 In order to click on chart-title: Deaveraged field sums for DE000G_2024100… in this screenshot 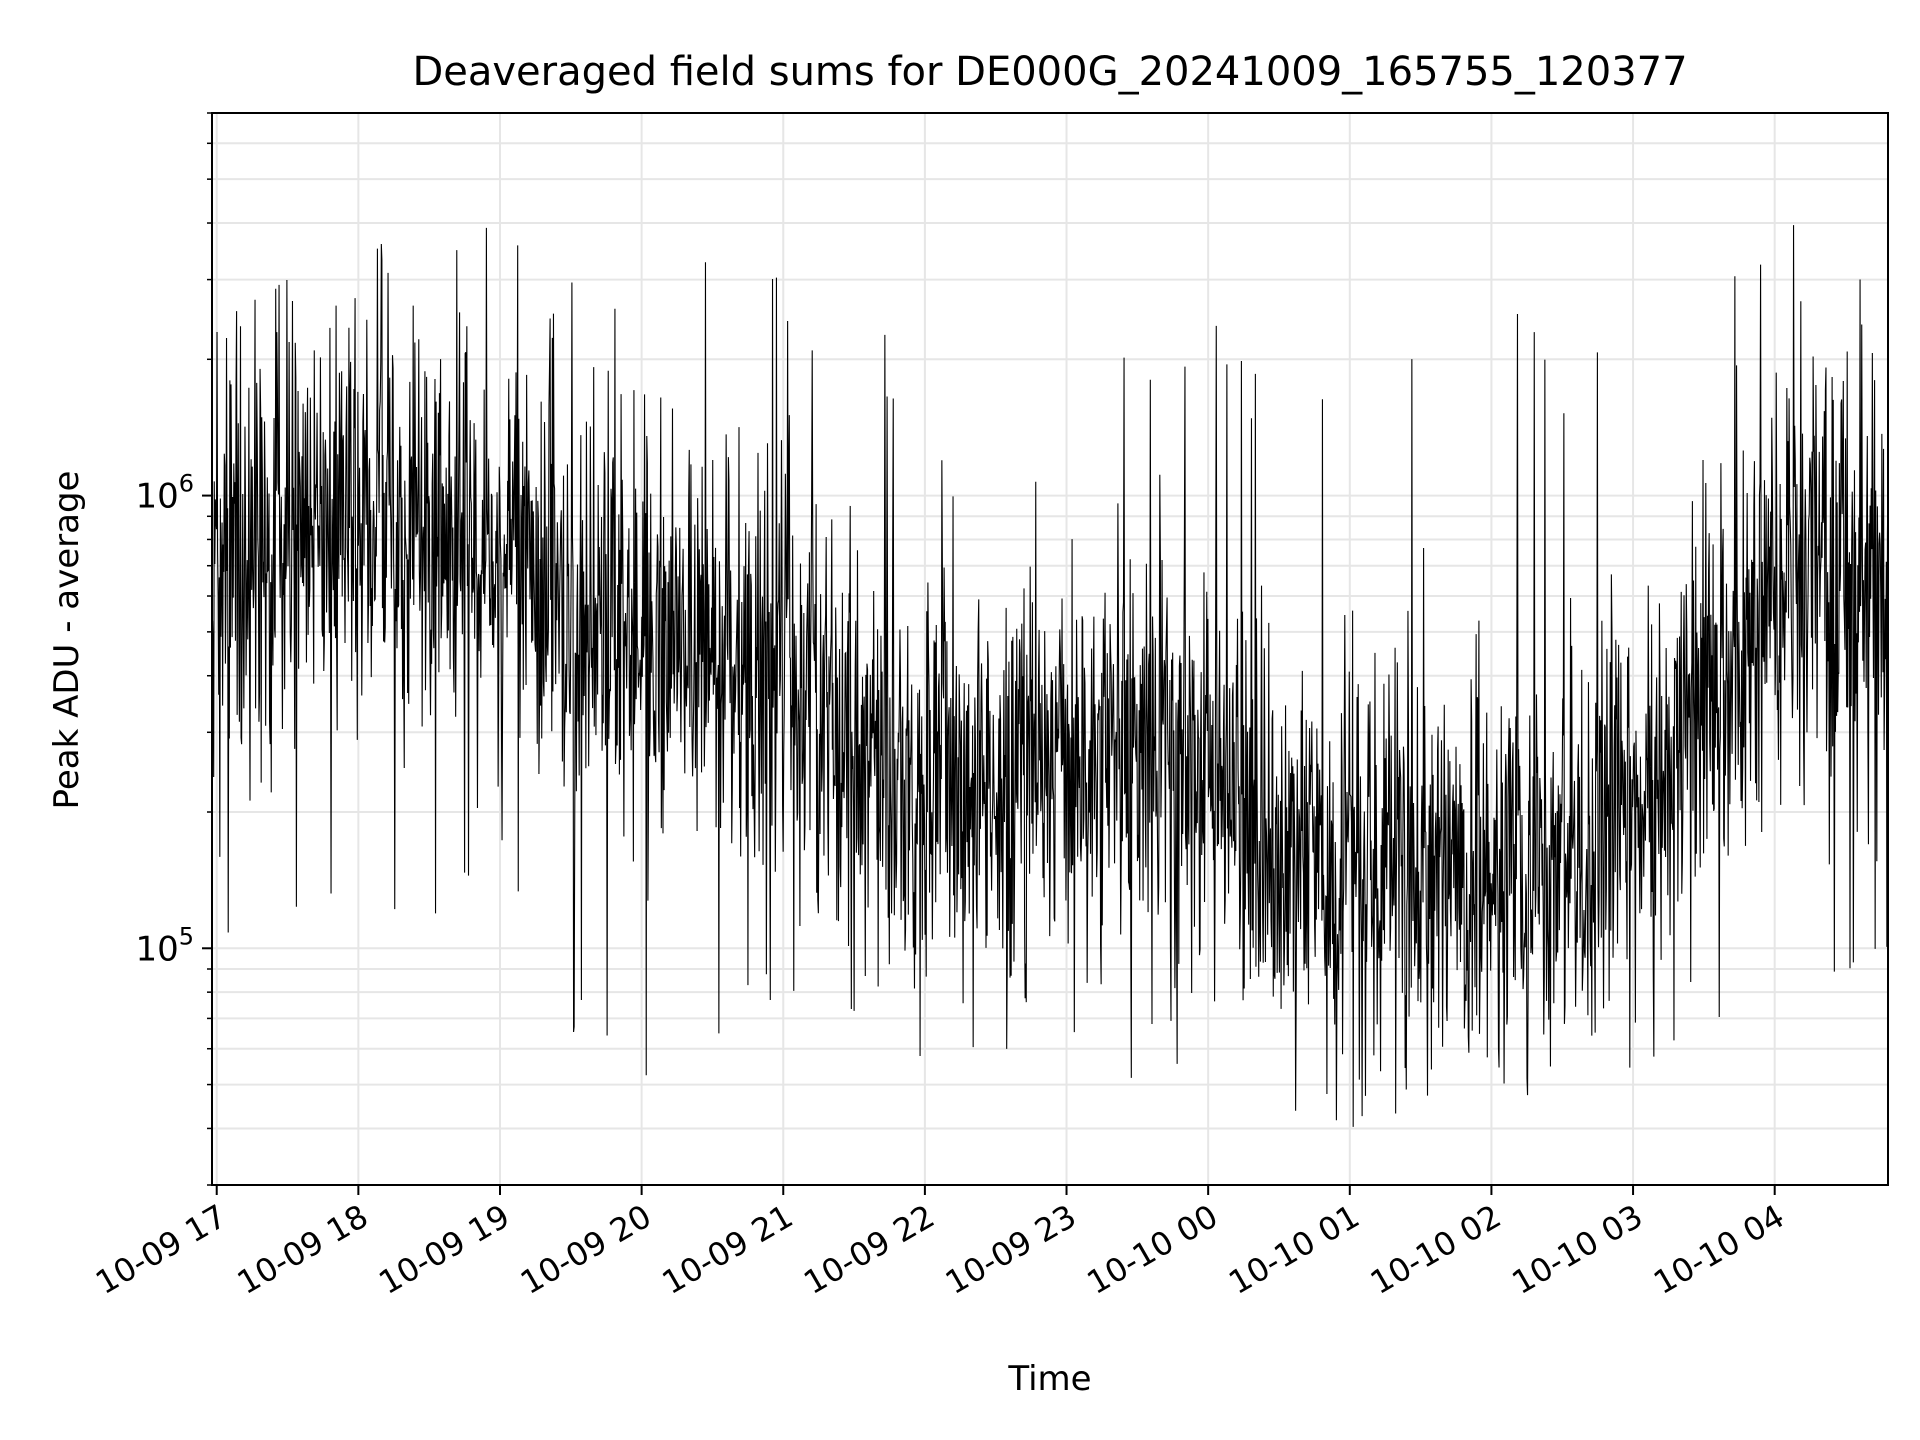, I will do `click(1049, 72)`.